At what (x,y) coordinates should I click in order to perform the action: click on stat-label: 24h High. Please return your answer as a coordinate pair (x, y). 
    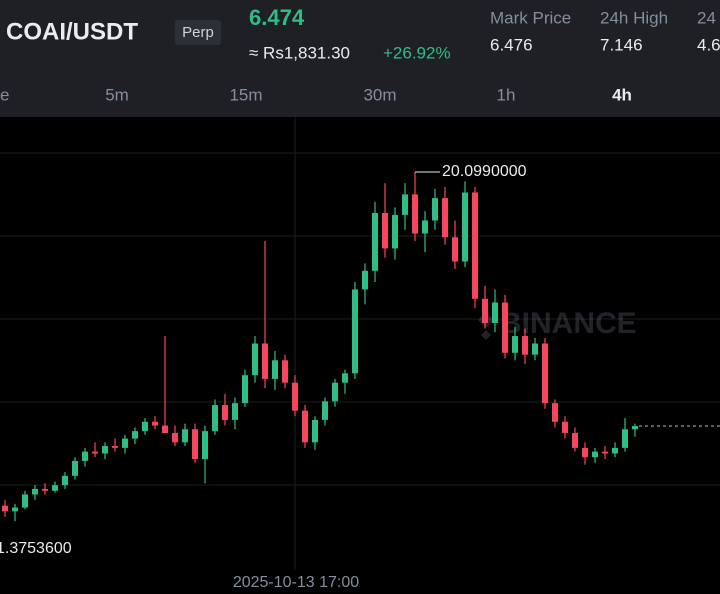
    Looking at the image, I should click on (634, 17).